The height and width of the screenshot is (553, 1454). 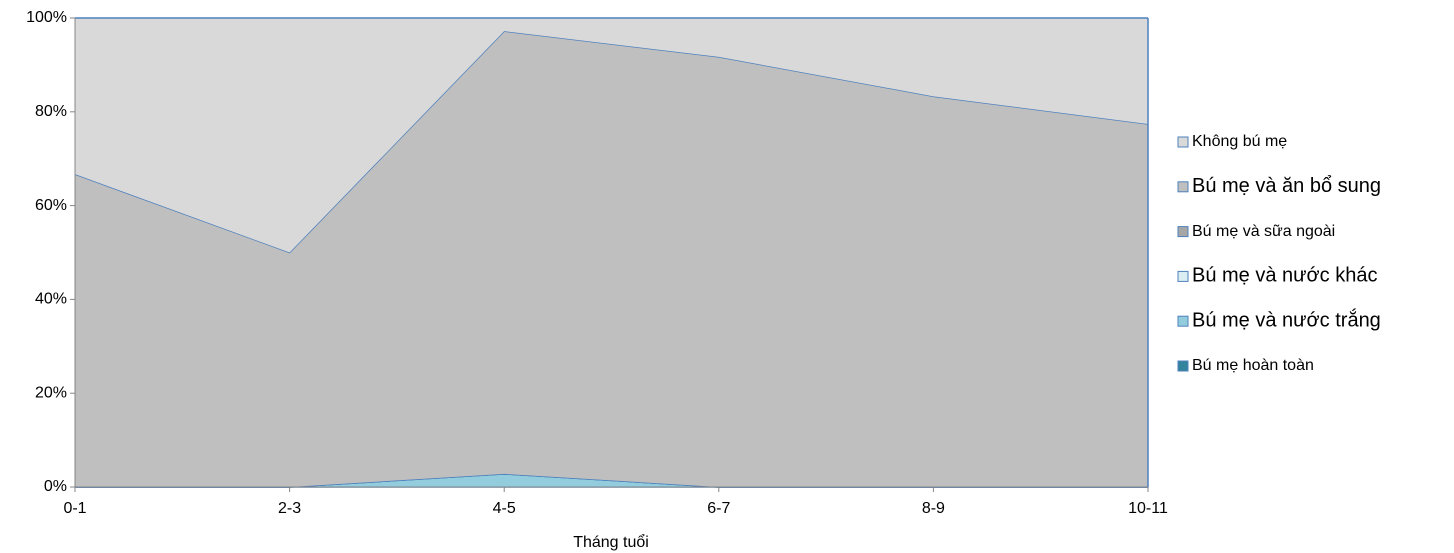 What do you see at coordinates (1253, 365) in the screenshot?
I see `legend-label: Bú mẹ hoàn toàn` at bounding box center [1253, 365].